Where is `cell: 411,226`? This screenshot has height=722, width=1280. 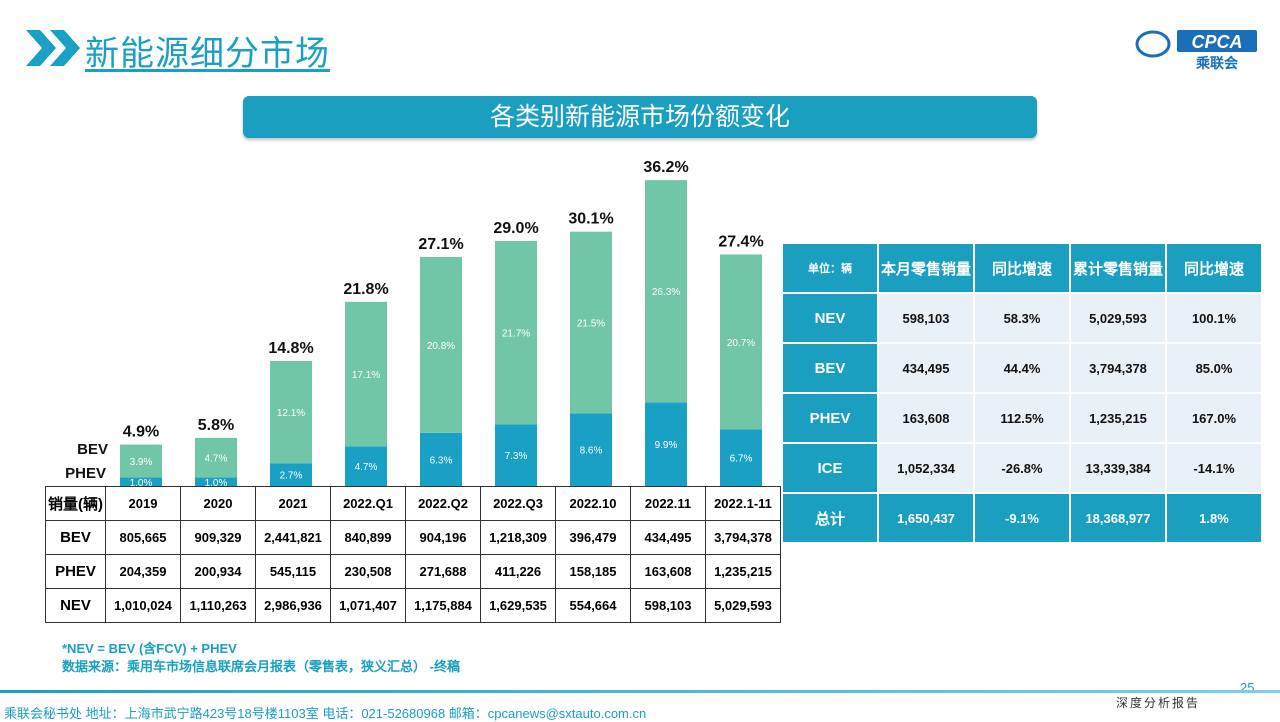
cell: 411,226 is located at coordinates (518, 571).